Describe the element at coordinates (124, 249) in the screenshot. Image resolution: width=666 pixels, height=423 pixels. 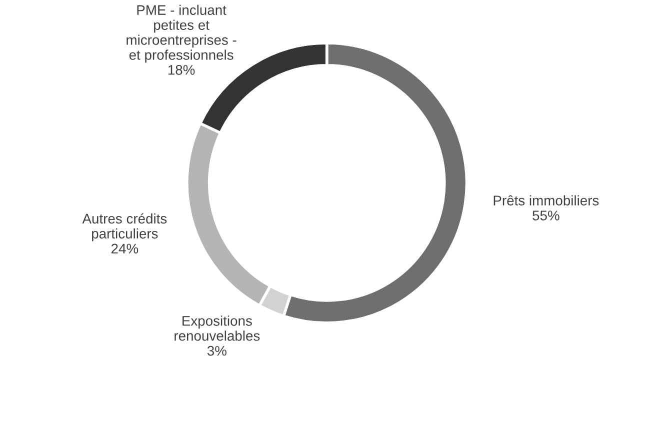
I see `data-label: 24%` at that location.